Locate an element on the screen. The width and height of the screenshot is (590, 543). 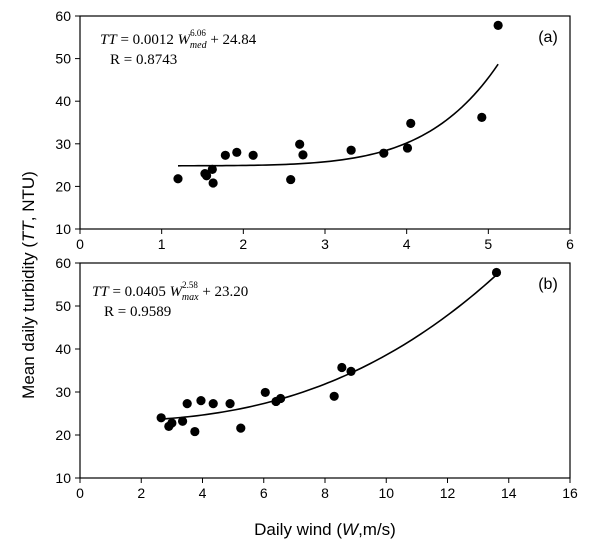
panel-label: (a) is located at coordinates (548, 37).